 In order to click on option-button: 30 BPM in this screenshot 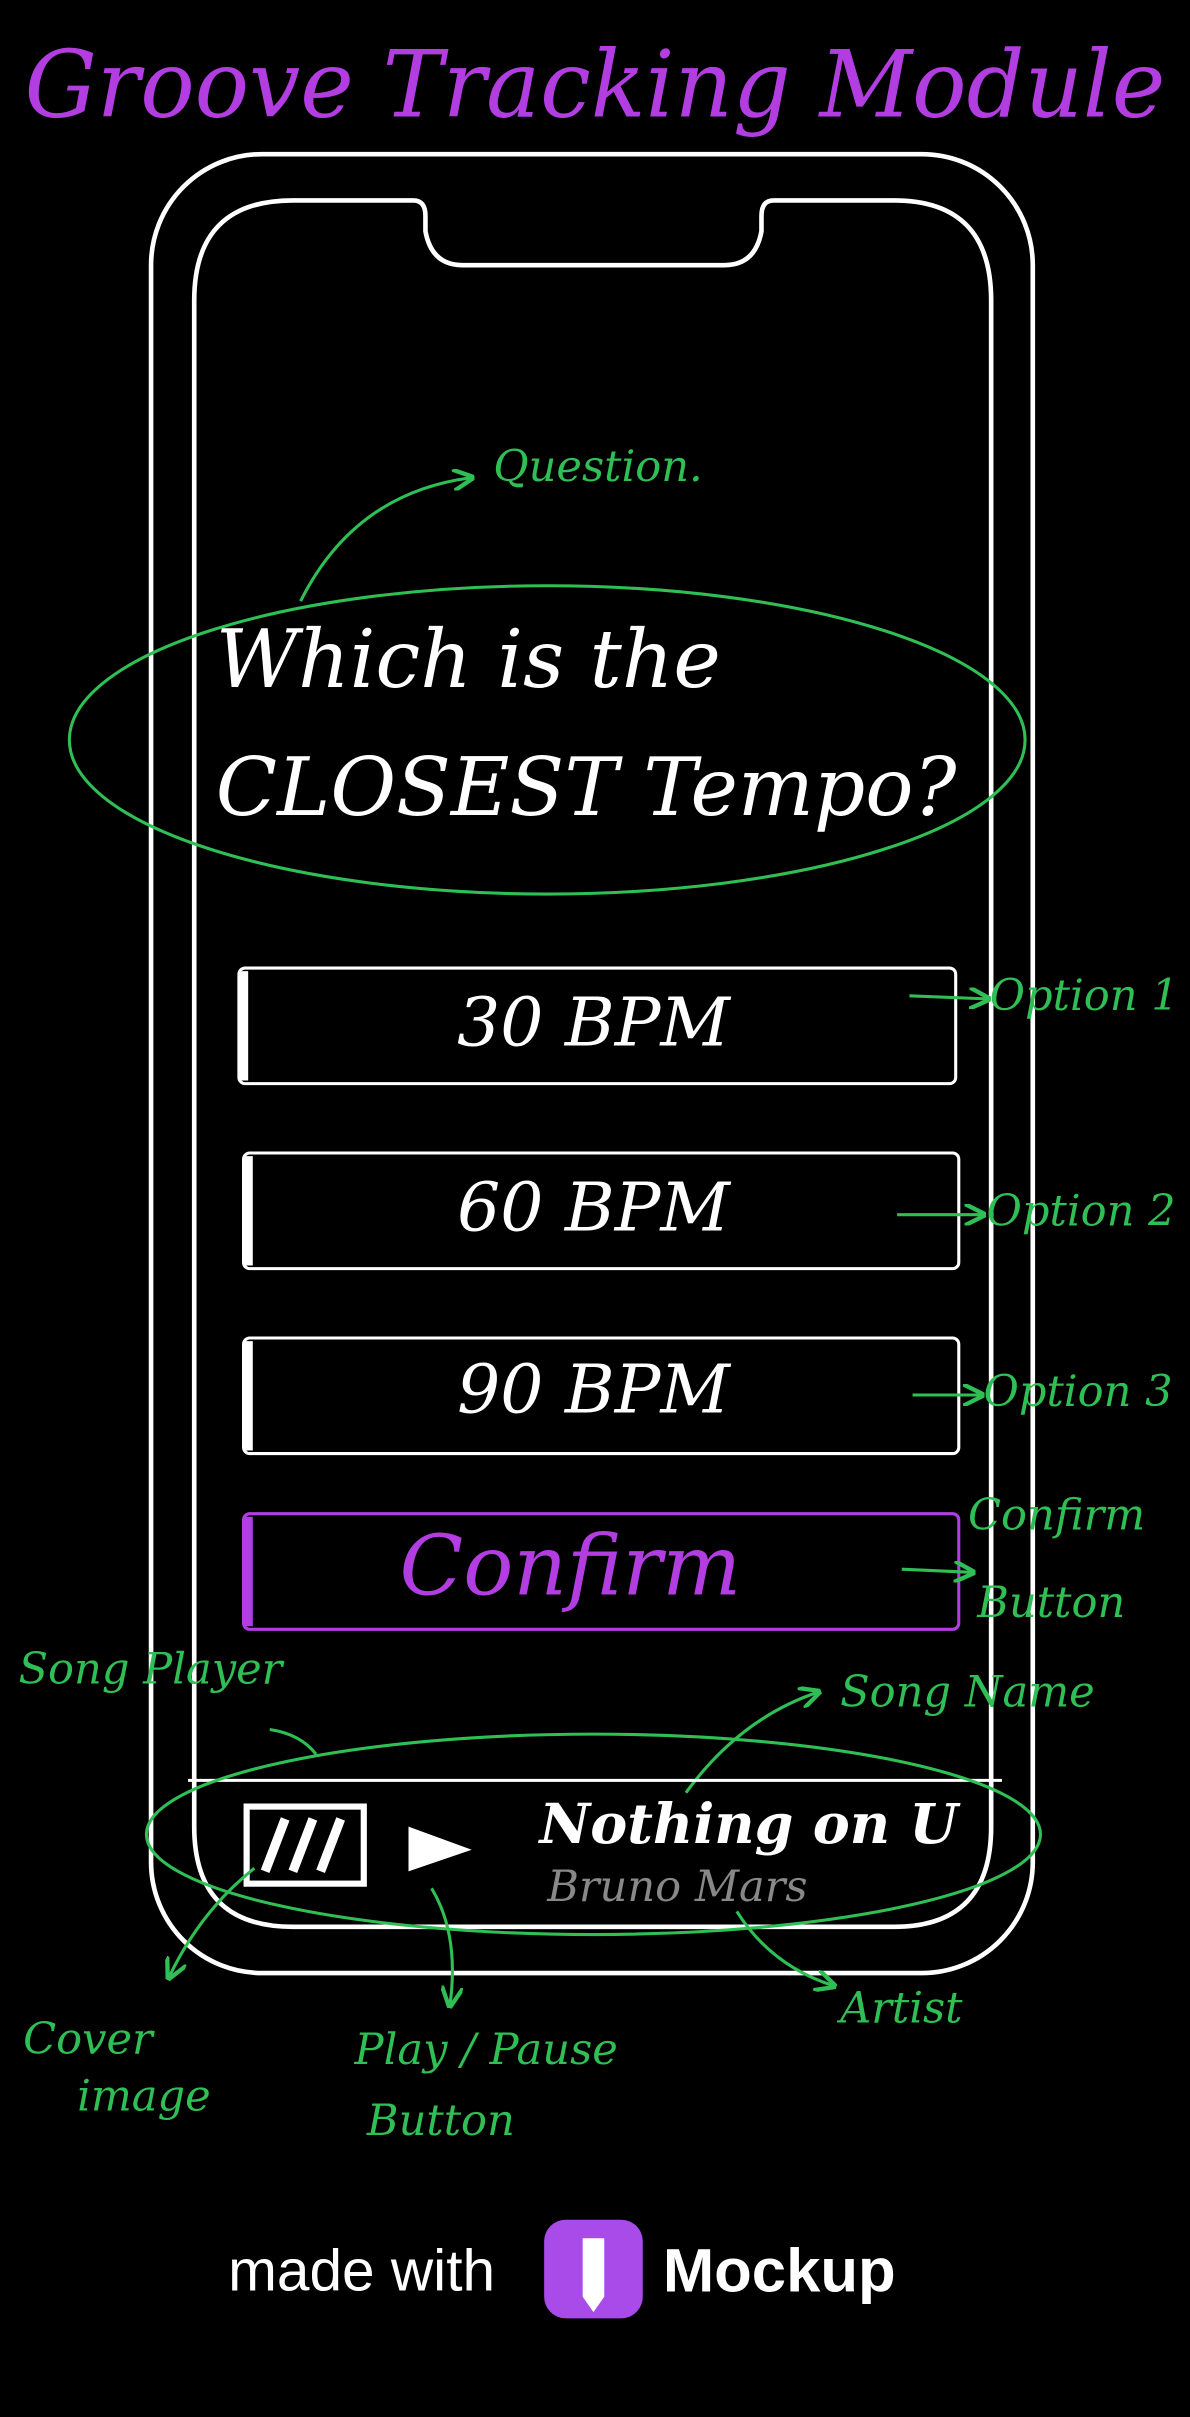, I will do `click(597, 1026)`.